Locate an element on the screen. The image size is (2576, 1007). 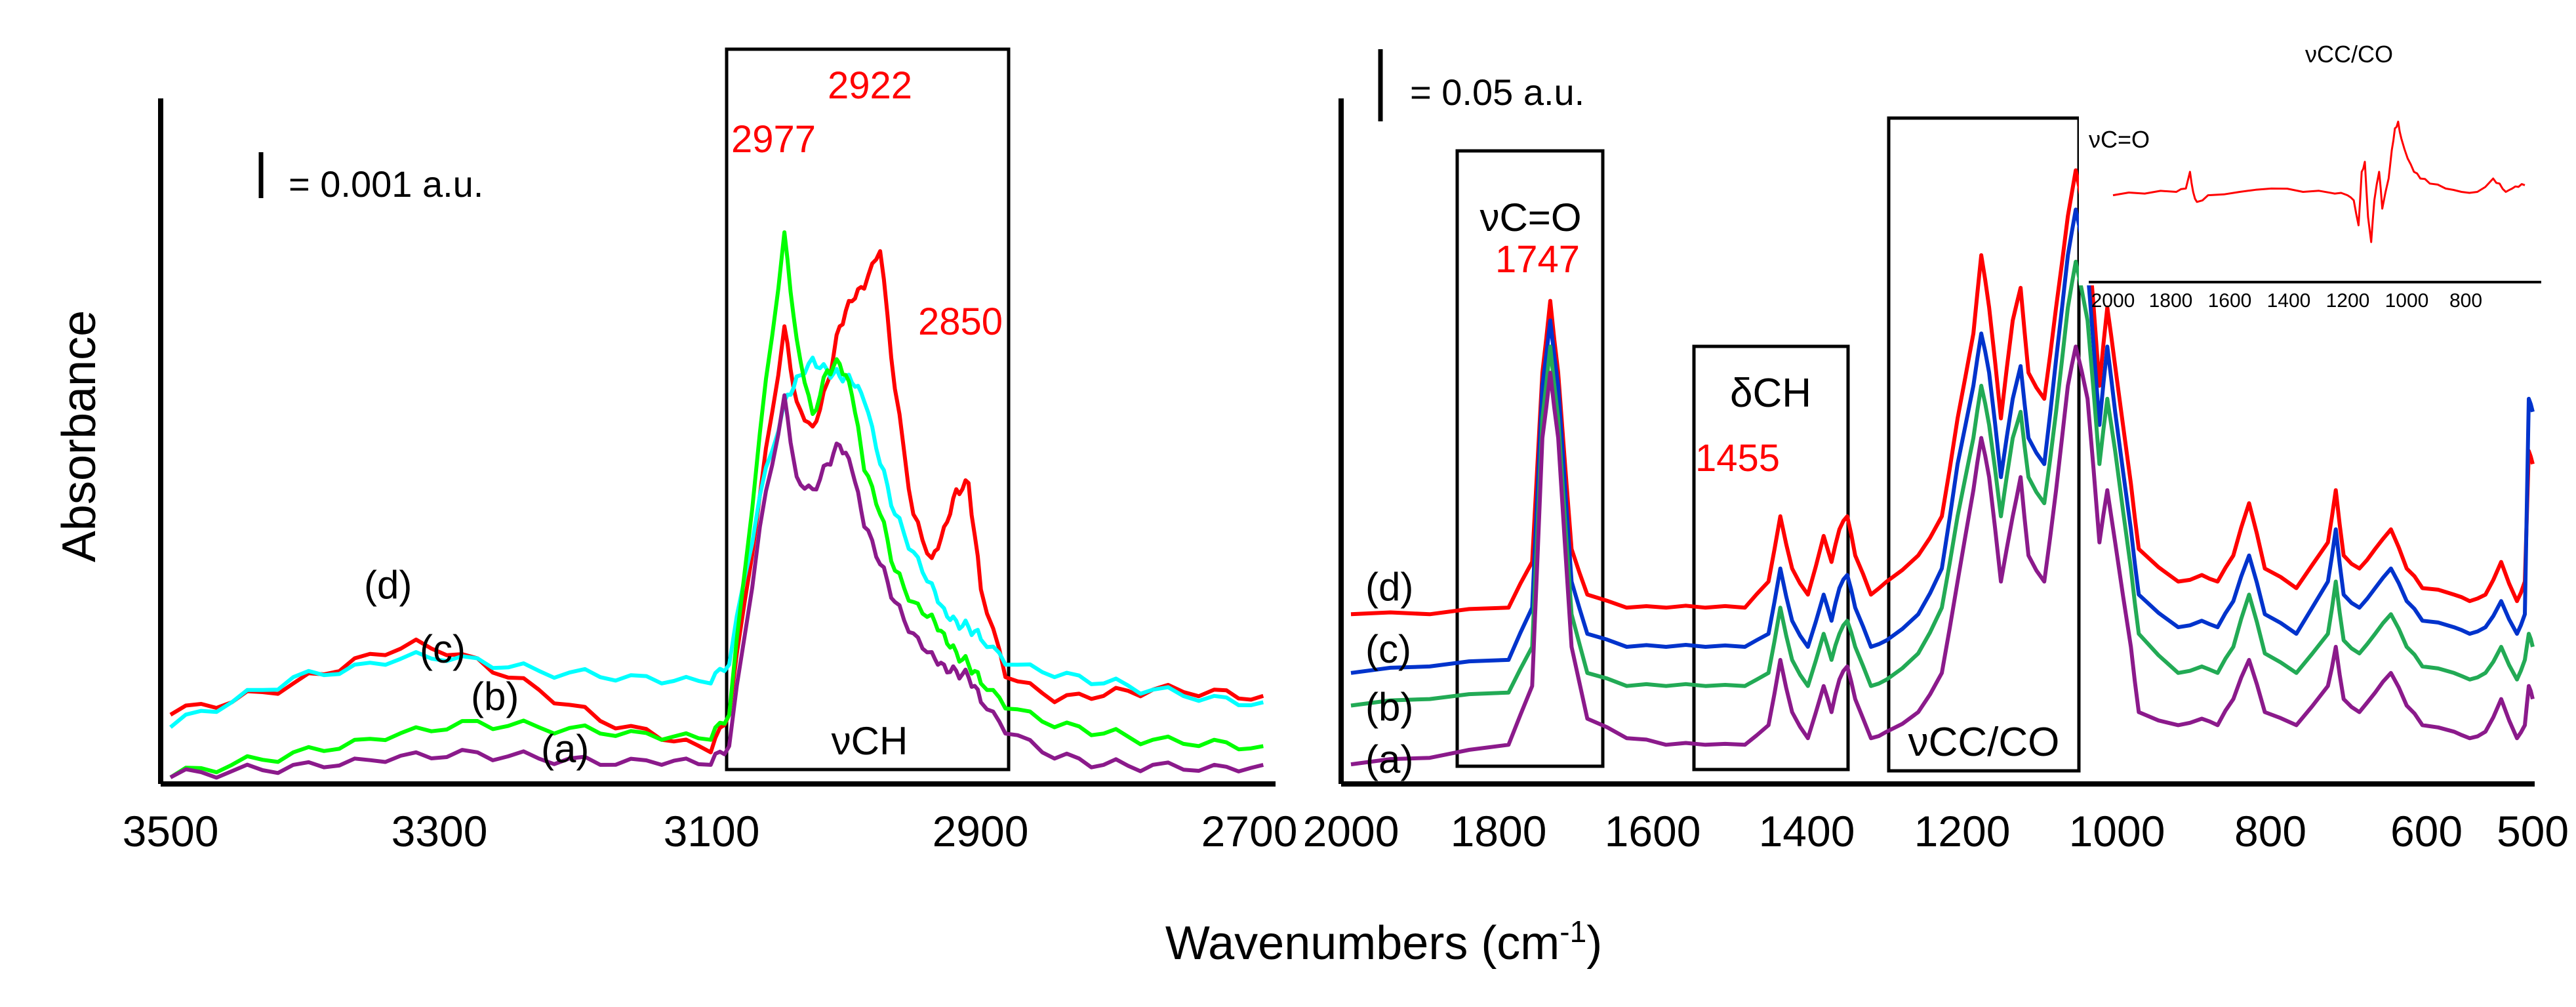
inset-series-line-difference is located at coordinates (2319, 182).